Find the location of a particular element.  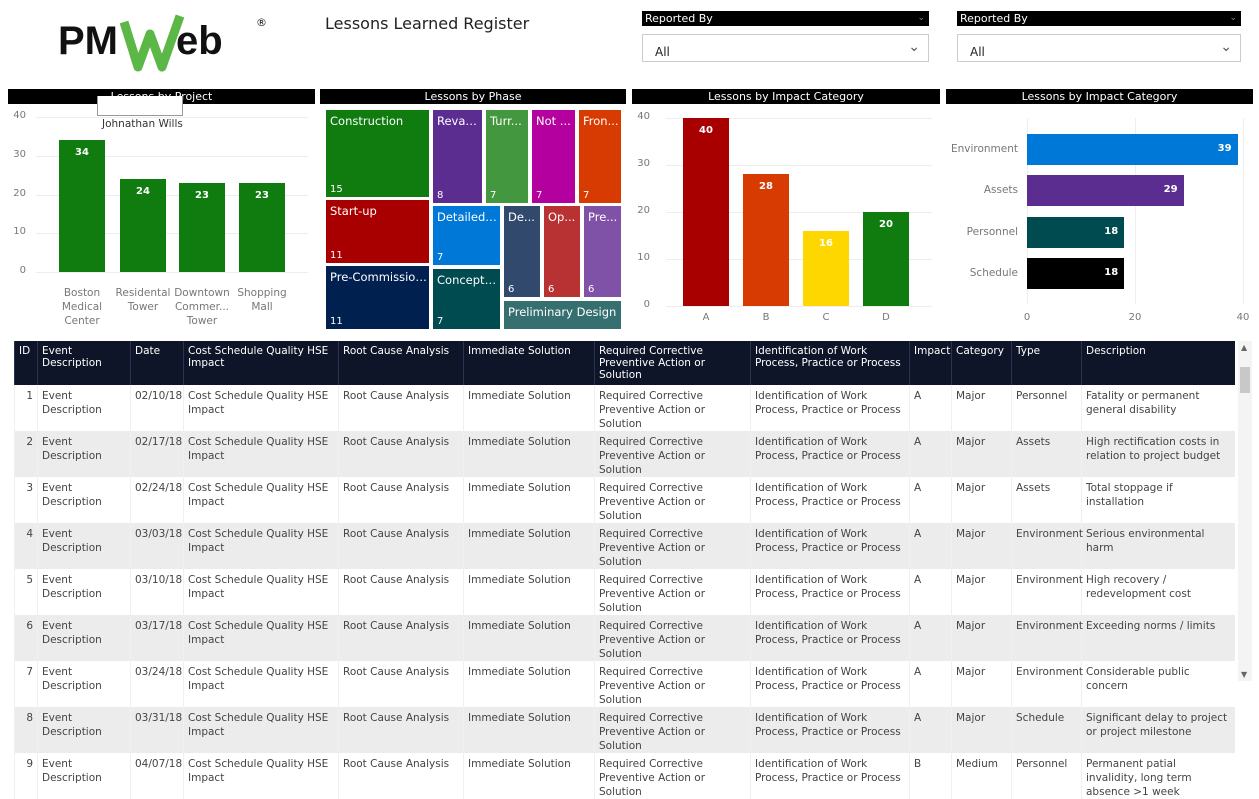

y-tick-label: 40 is located at coordinates (643, 116).